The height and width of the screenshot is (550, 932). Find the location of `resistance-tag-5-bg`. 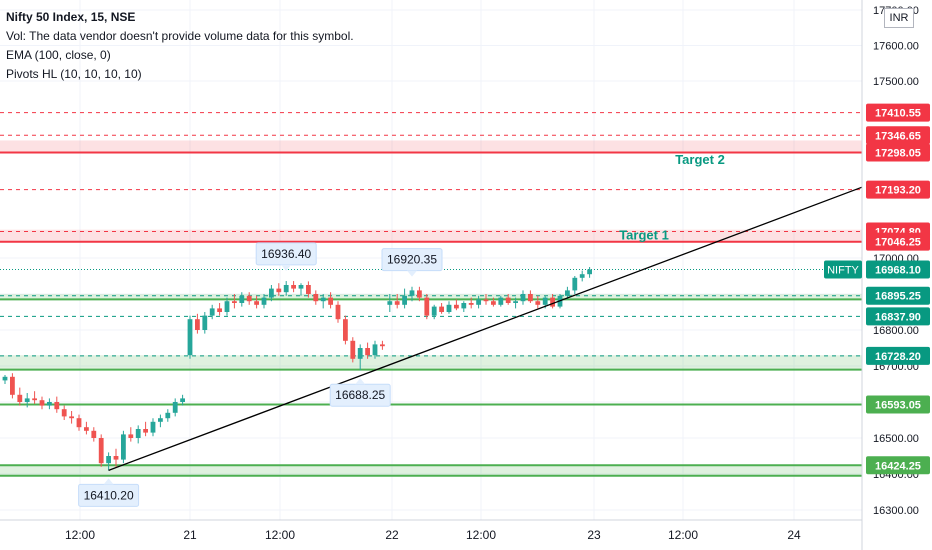

resistance-tag-5-bg is located at coordinates (898, 241).